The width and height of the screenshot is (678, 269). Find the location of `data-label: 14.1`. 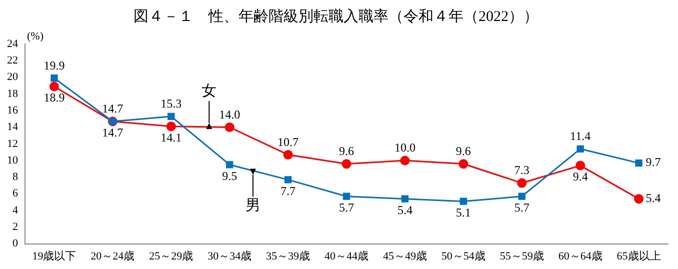

data-label: 14.1 is located at coordinates (171, 137).